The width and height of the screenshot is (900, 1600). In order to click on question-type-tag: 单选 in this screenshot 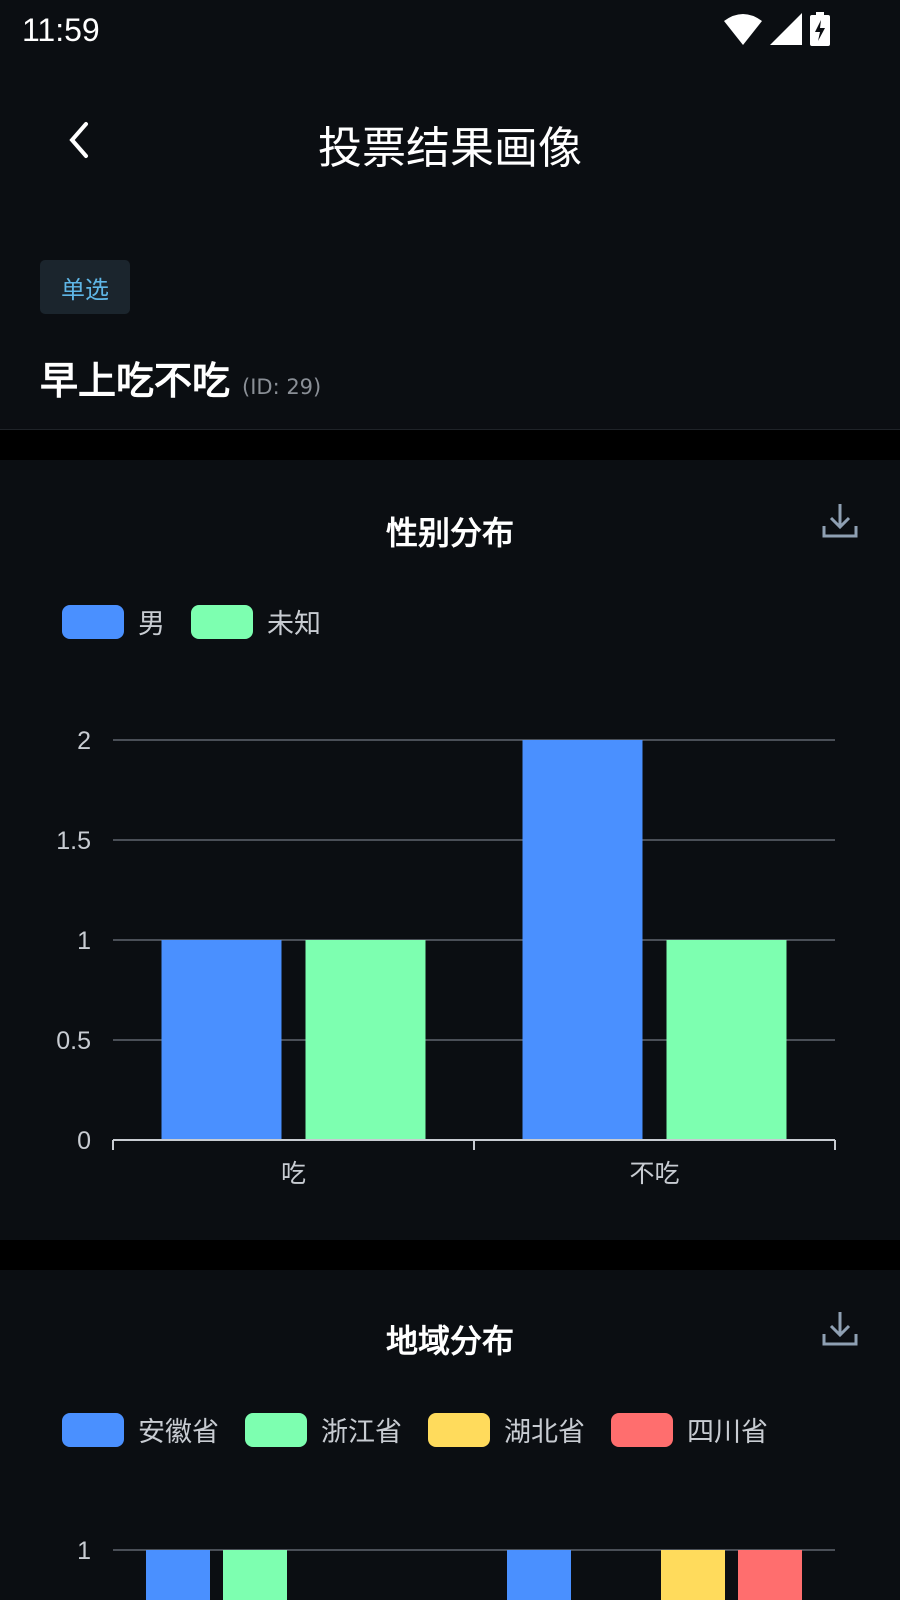, I will do `click(85, 287)`.